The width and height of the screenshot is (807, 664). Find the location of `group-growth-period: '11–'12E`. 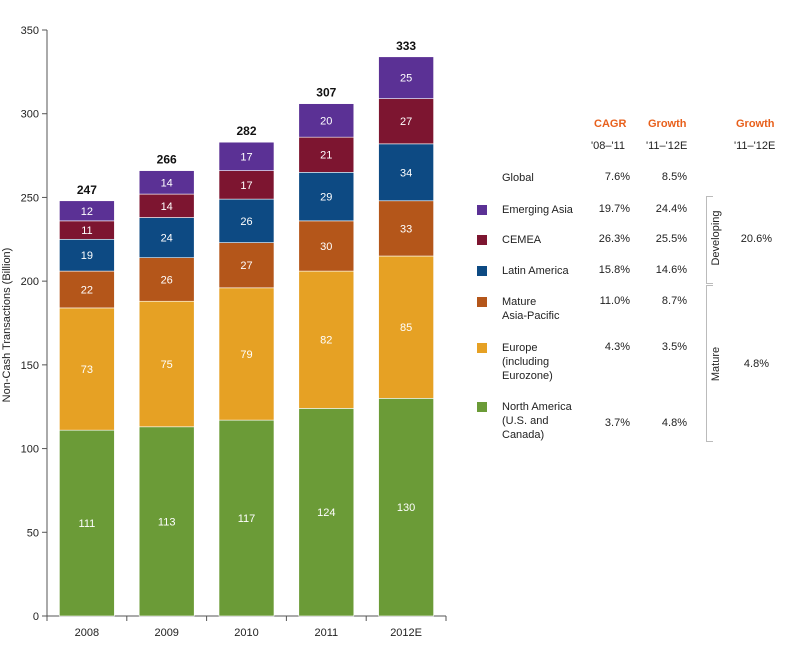

group-growth-period: '11–'12E is located at coordinates (755, 146).